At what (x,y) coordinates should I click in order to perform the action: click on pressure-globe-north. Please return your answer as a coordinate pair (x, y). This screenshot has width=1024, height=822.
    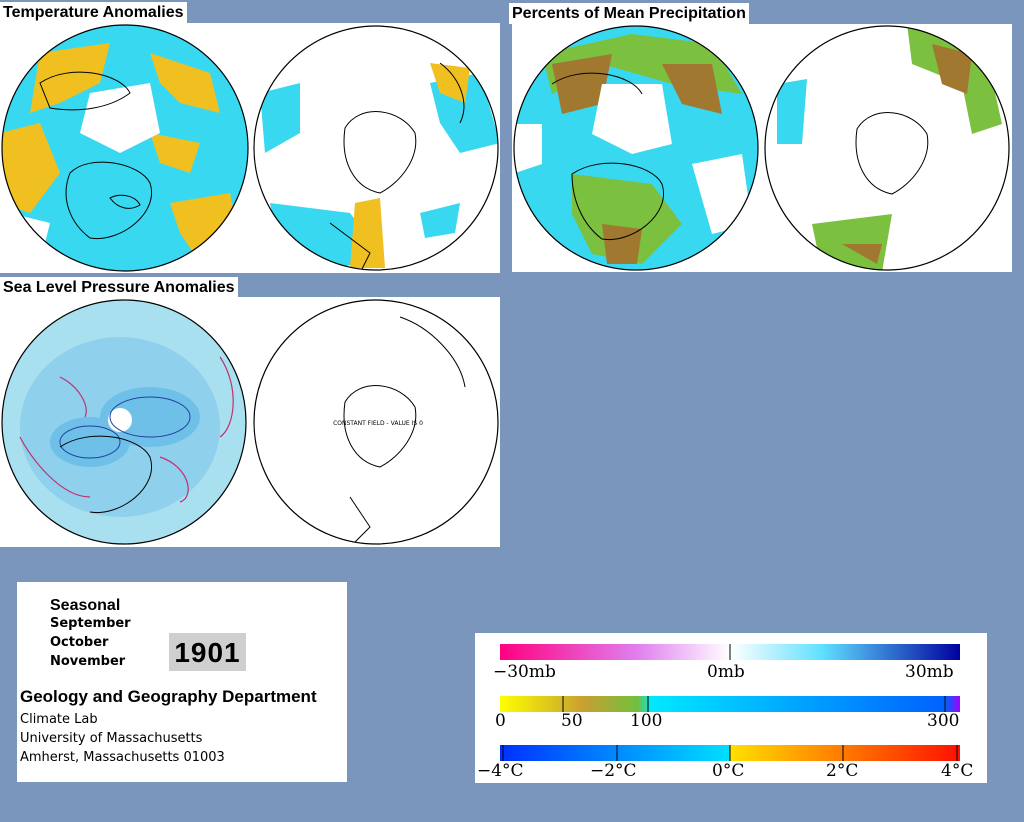
    Looking at the image, I should click on (124, 422).